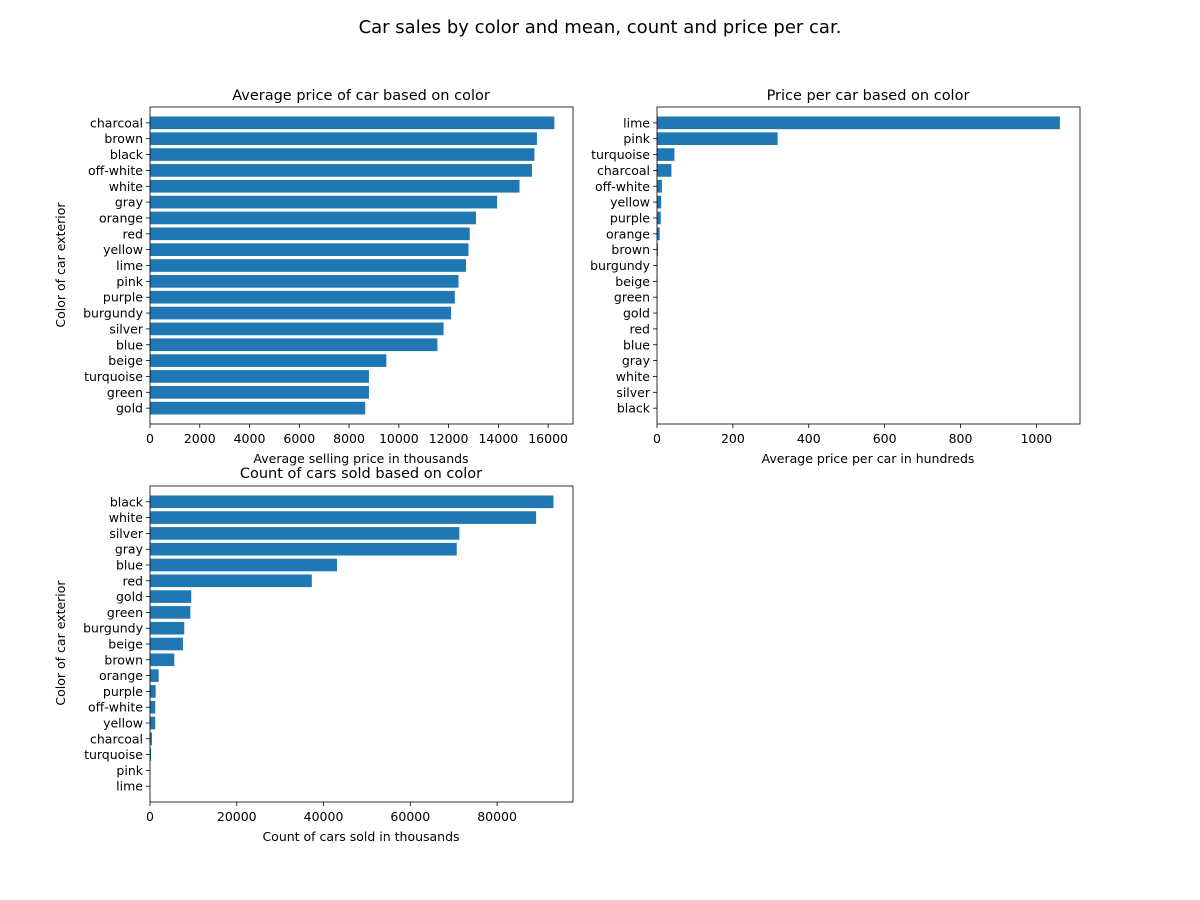  Describe the element at coordinates (150, 816) in the screenshot. I see `xtick-label-count-sold: 0` at that location.